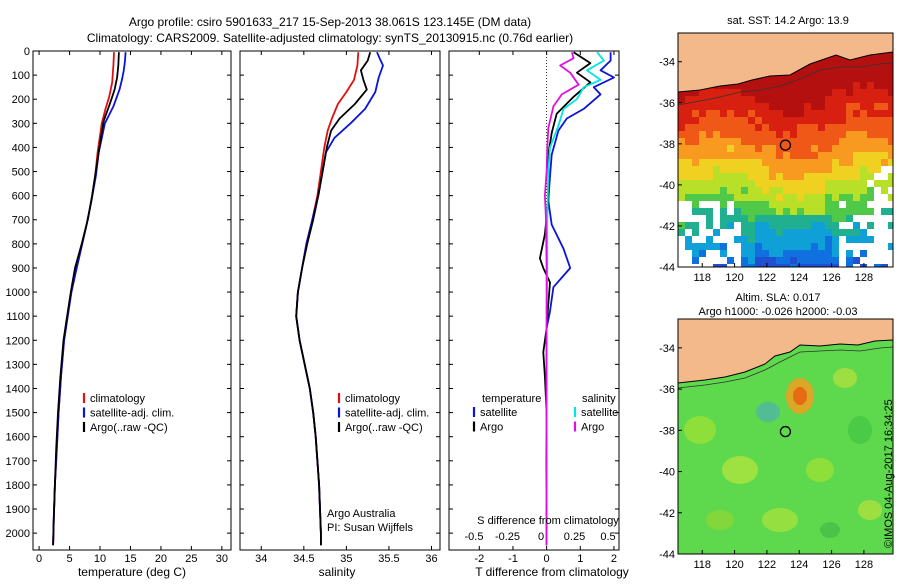  I want to click on depth-tick-label: 2000, so click(18, 534).